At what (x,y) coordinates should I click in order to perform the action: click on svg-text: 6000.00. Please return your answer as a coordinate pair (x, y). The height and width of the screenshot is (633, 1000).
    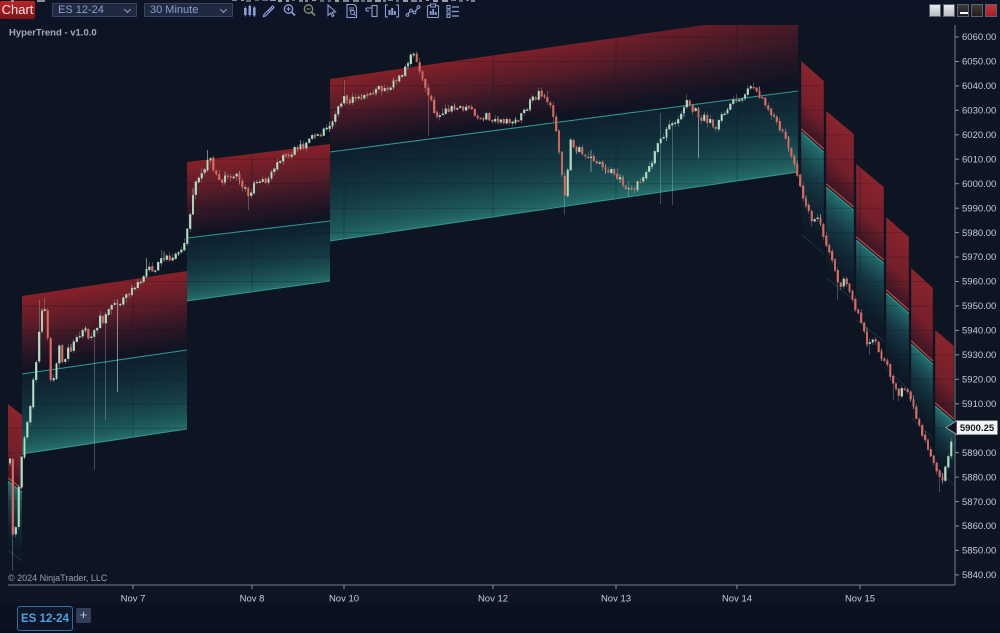
    Looking at the image, I should click on (979, 184).